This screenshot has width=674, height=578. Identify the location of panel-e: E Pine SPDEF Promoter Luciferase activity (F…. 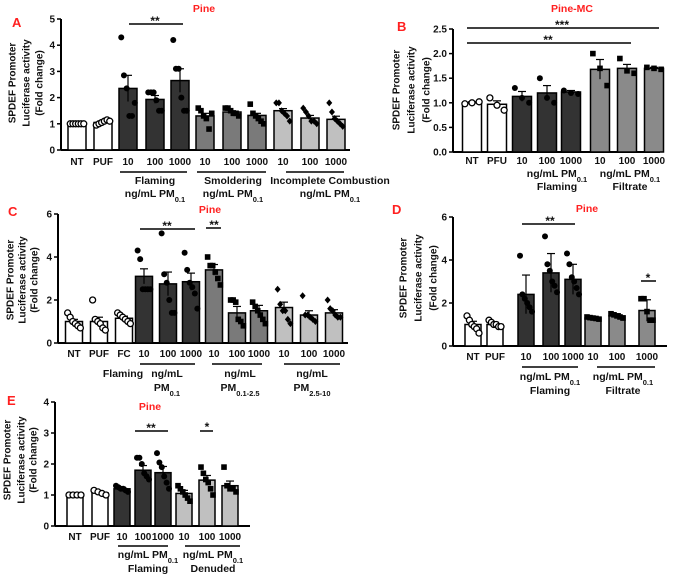
(126, 484).